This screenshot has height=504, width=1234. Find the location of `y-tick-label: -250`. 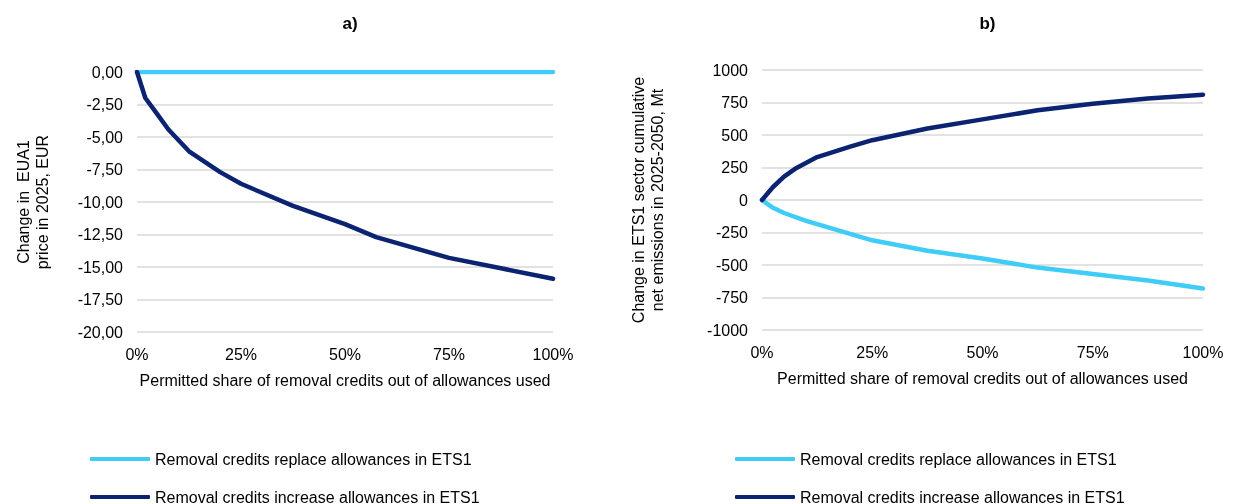

y-tick-label: -250 is located at coordinates (732, 232).